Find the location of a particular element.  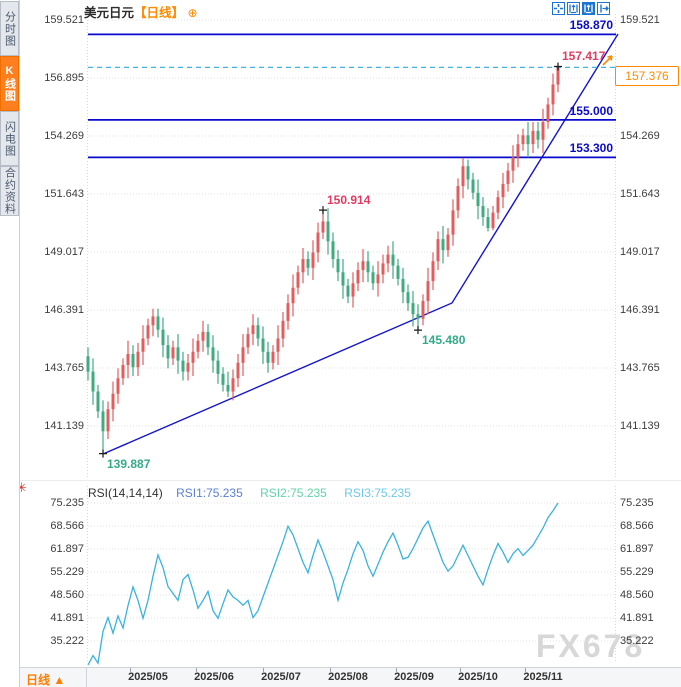

month-label: 2025/10 is located at coordinates (478, 677).